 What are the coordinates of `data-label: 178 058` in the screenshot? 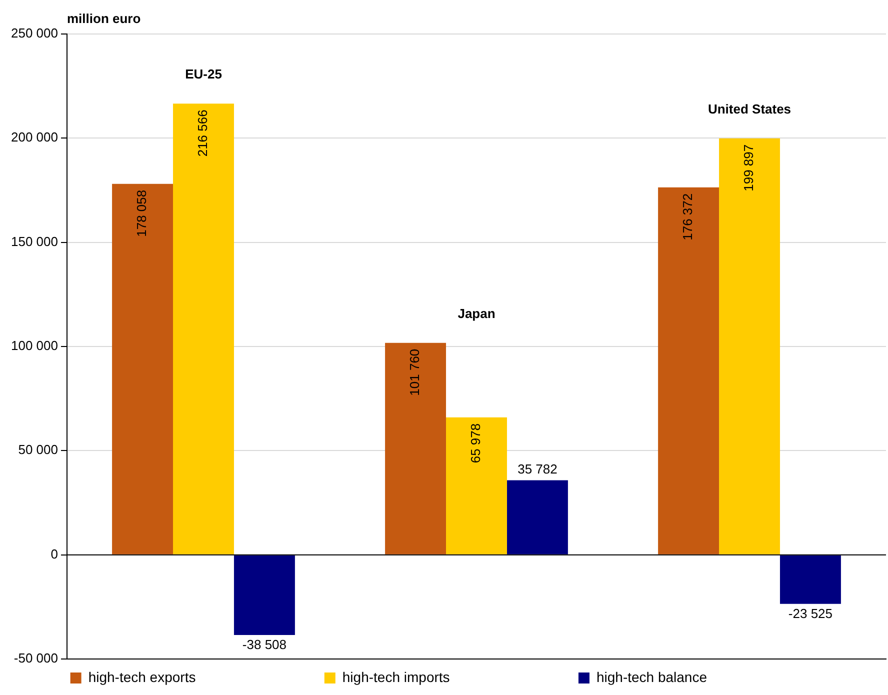 It's located at (142, 213).